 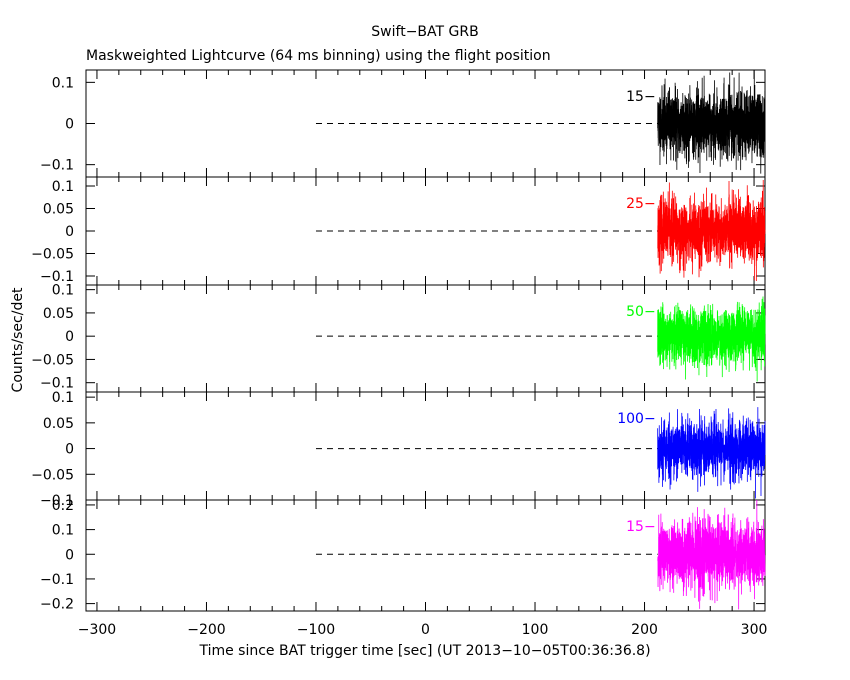 What do you see at coordinates (644, 630) in the screenshot?
I see `x-tick-label: 200` at bounding box center [644, 630].